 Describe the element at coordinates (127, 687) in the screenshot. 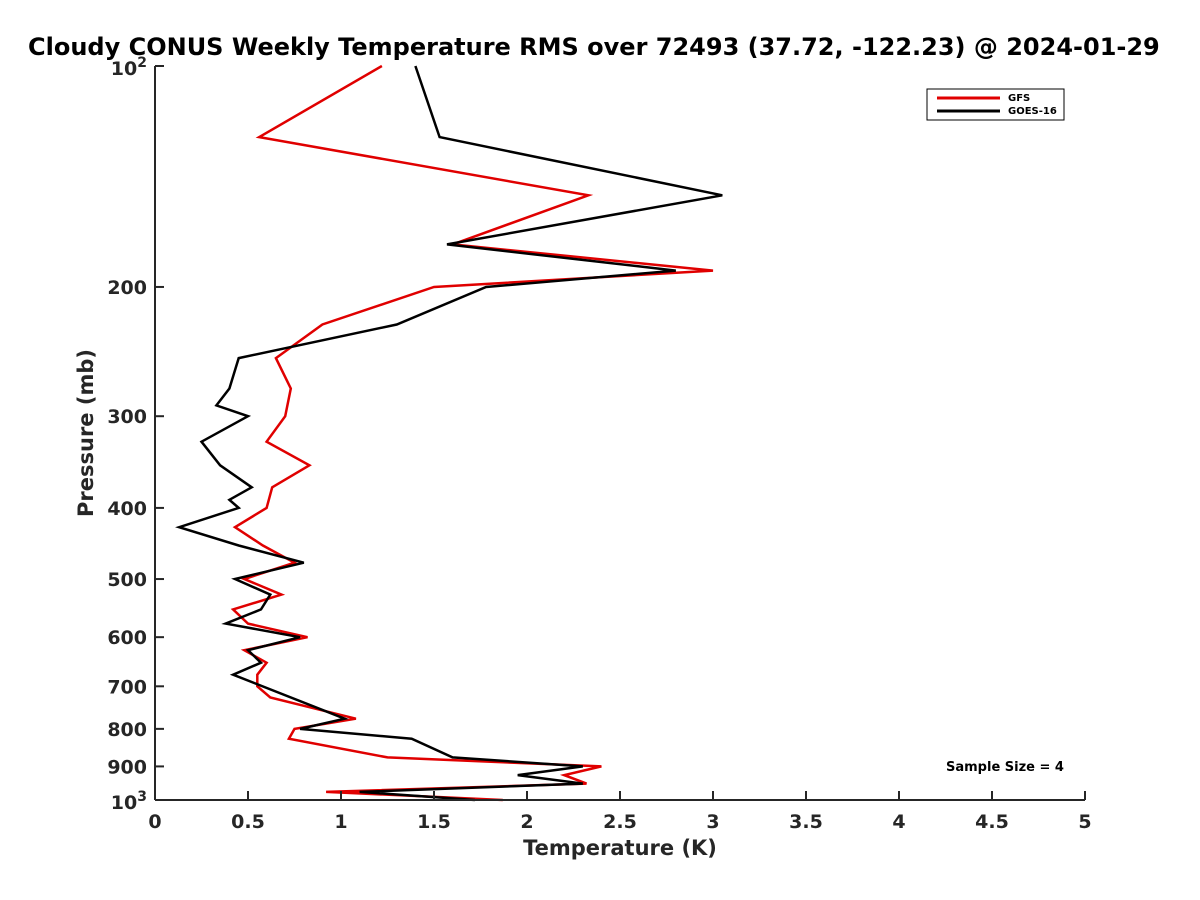

I see `y-tick-label: 700` at that location.